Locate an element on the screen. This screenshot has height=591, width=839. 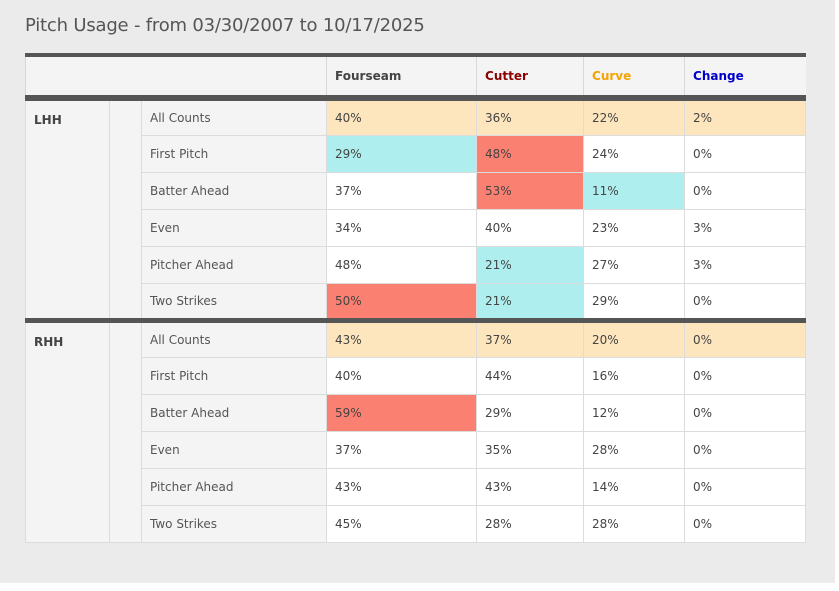
column-header-change: Change is located at coordinates (745, 77).